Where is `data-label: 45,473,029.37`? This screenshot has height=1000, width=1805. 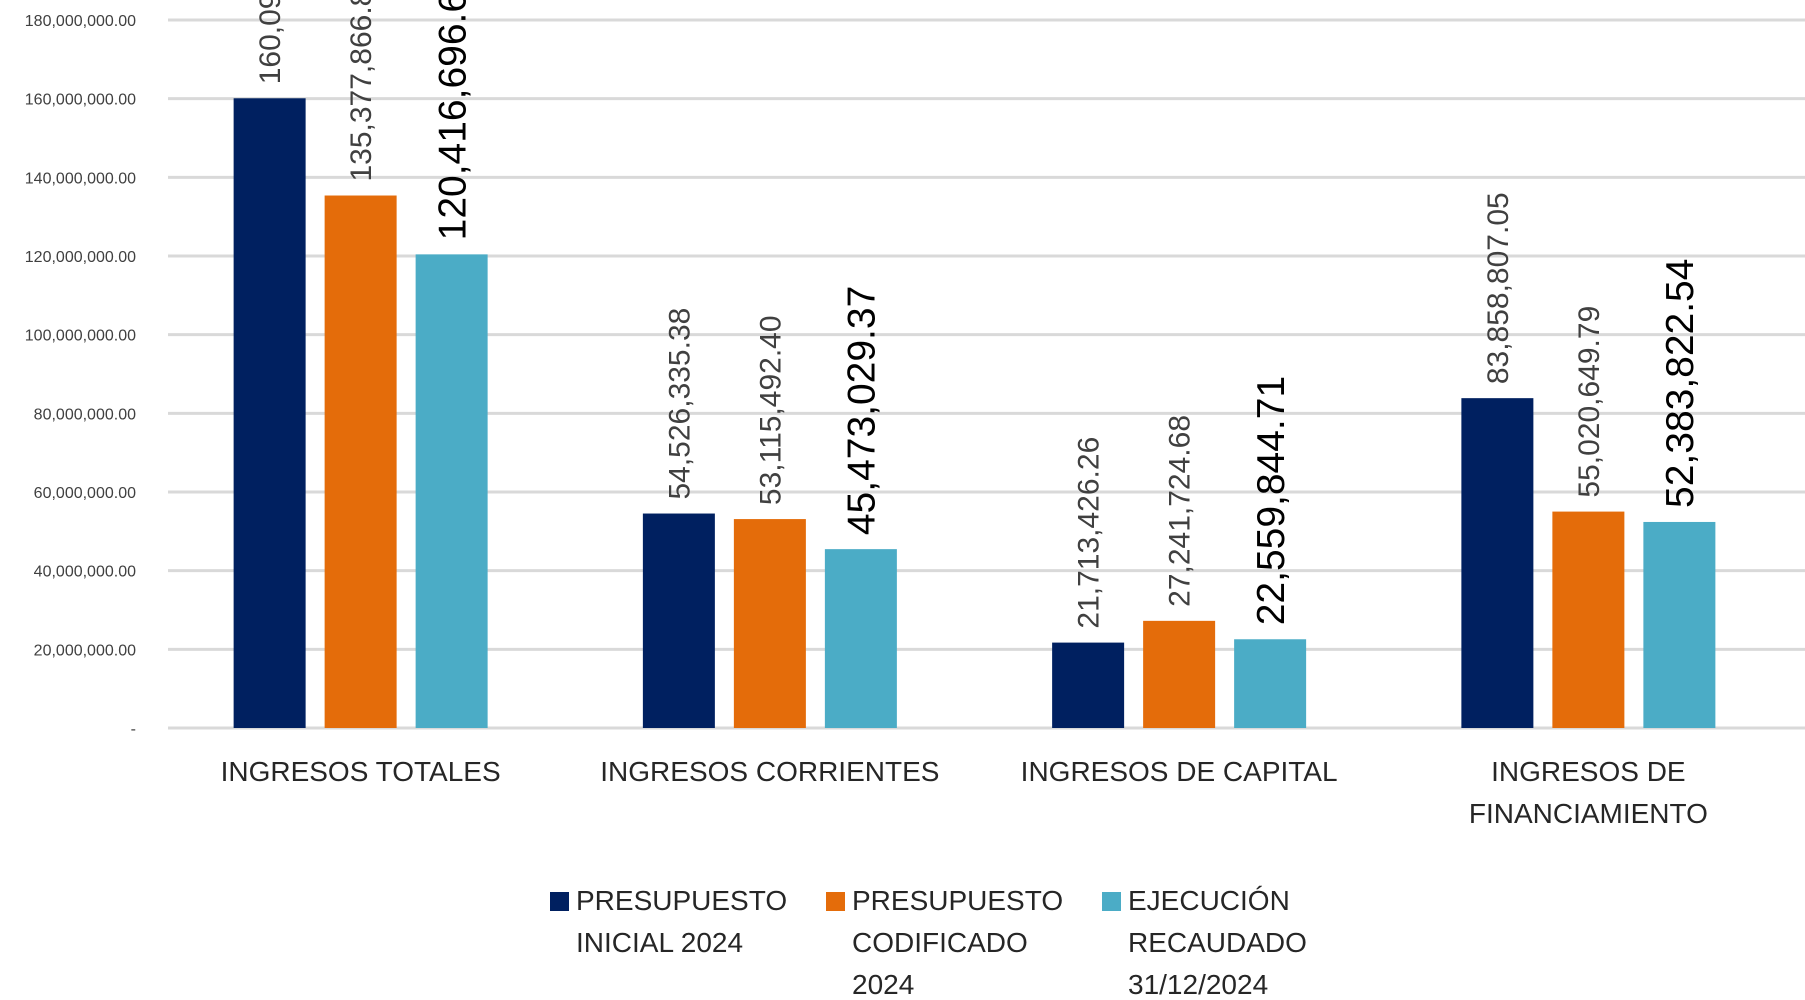 data-label: 45,473,029.37 is located at coordinates (862, 410).